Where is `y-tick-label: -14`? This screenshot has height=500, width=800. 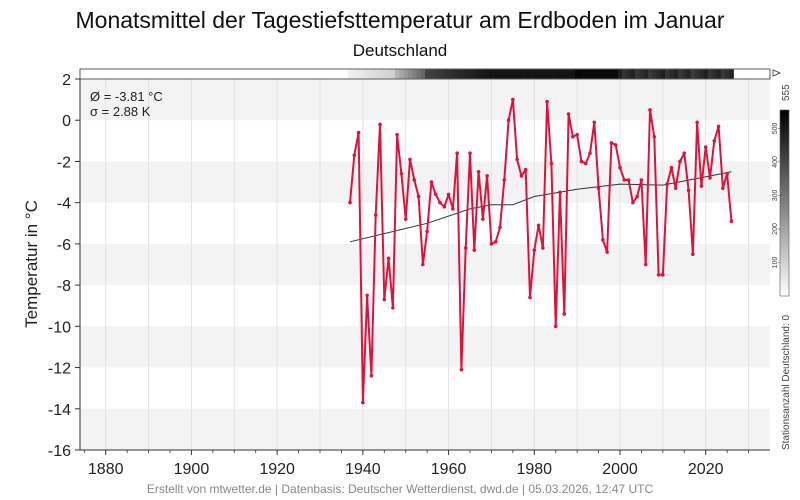
y-tick-label: -14 is located at coordinates (59, 410).